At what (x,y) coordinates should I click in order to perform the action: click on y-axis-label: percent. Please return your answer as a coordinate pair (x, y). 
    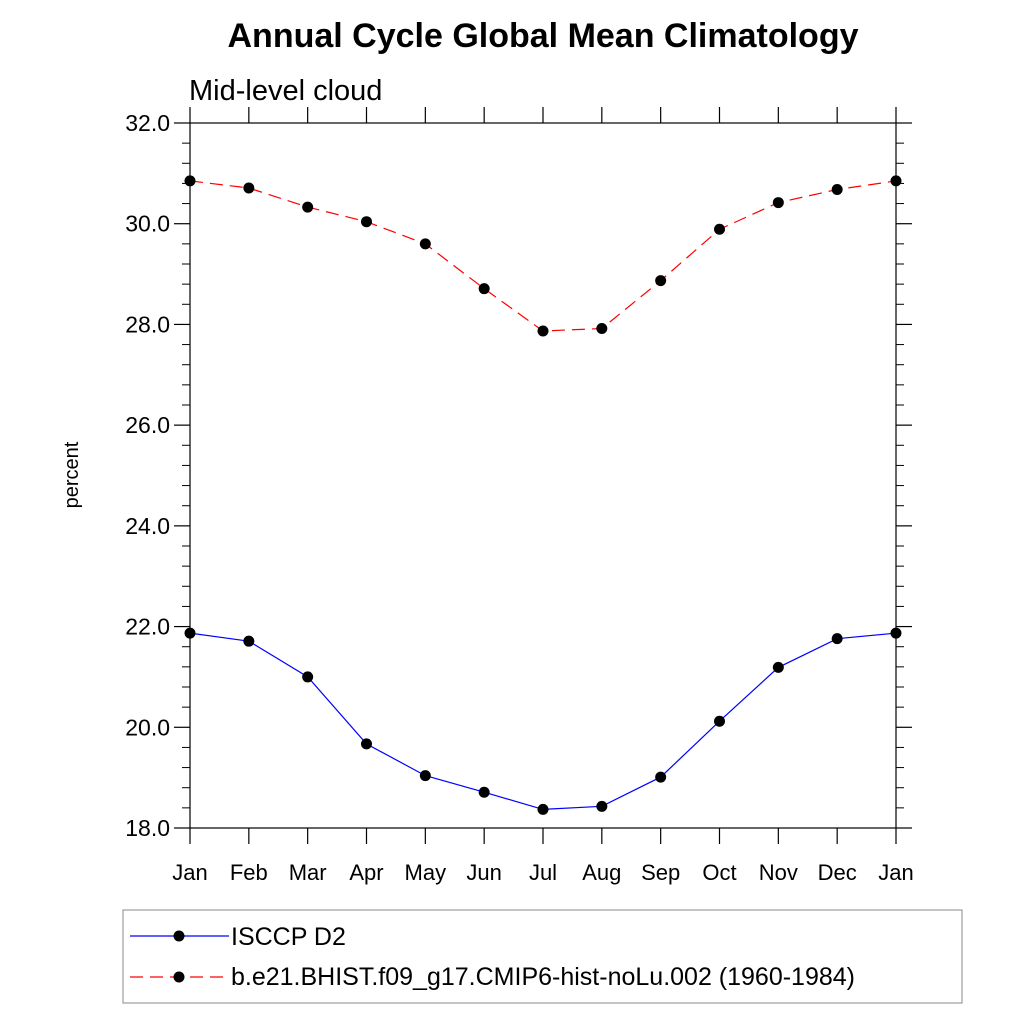
    Looking at the image, I should click on (72, 474).